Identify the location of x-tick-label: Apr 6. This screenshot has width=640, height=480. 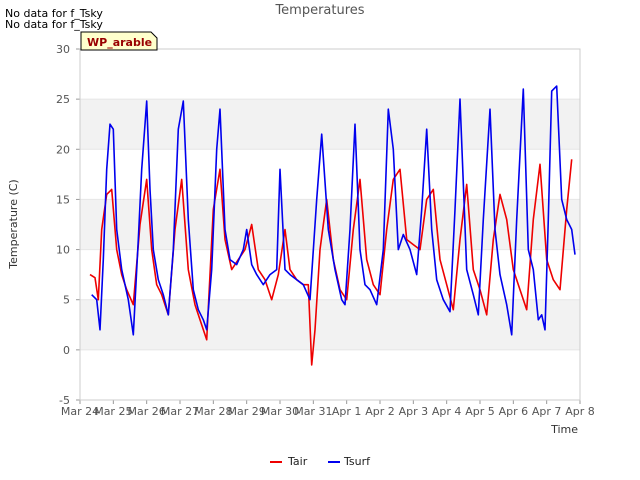
(514, 411).